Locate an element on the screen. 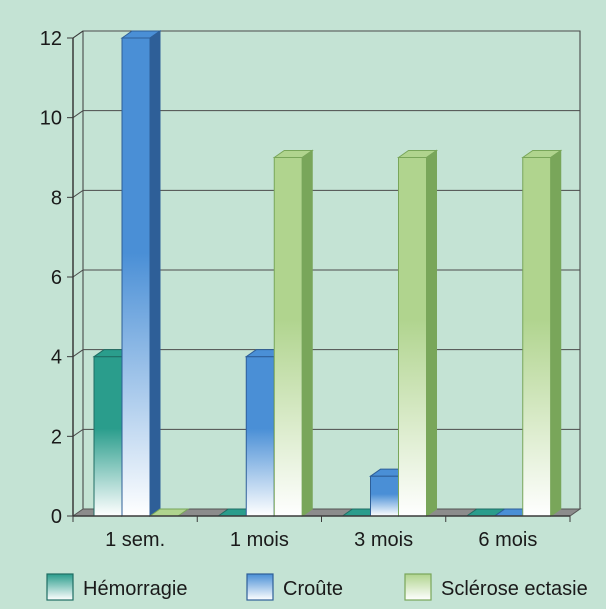 This screenshot has width=606, height=609. y-tick-label: 0 is located at coordinates (56, 517).